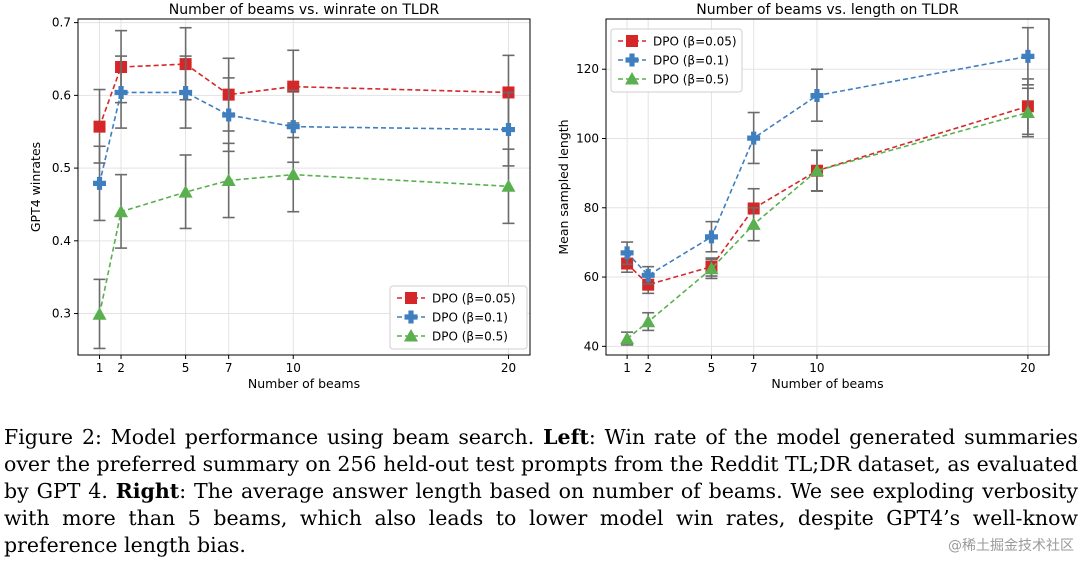  I want to click on watermark: @稀土掘金技术社区, so click(1011, 546).